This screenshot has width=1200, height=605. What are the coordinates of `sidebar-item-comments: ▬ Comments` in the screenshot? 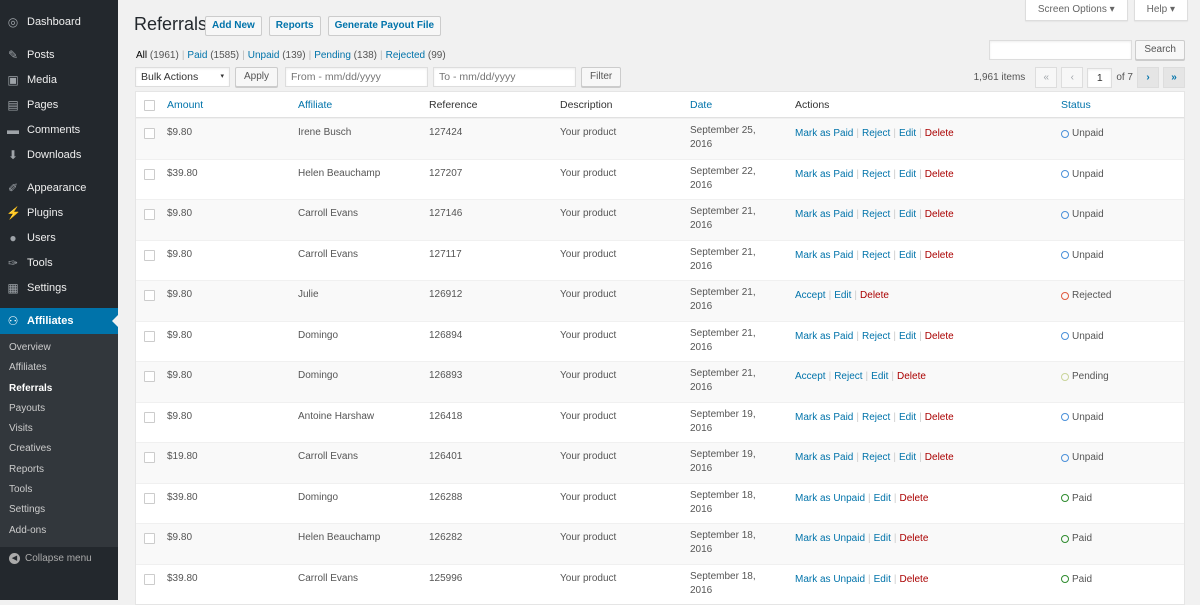 It's located at (59, 129).